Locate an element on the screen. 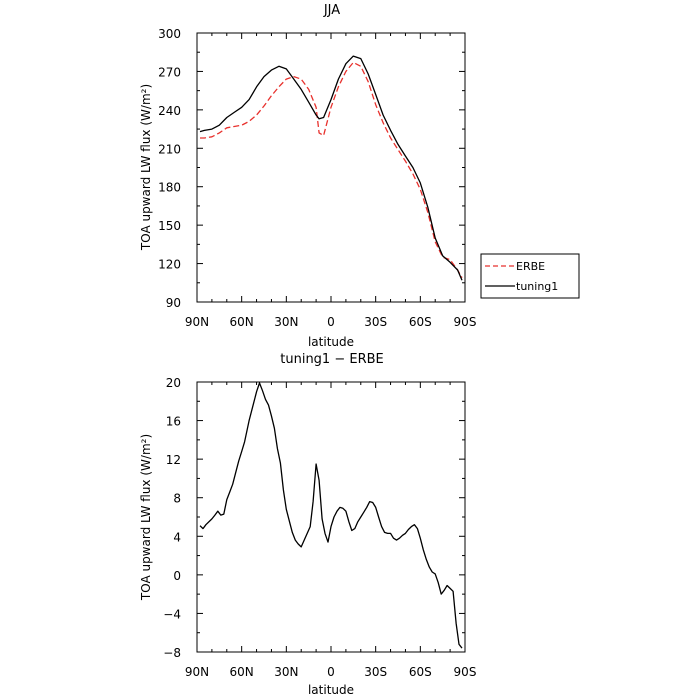 The height and width of the screenshot is (700, 700). chart-bottom-y-tick-label: 12 is located at coordinates (173, 460).